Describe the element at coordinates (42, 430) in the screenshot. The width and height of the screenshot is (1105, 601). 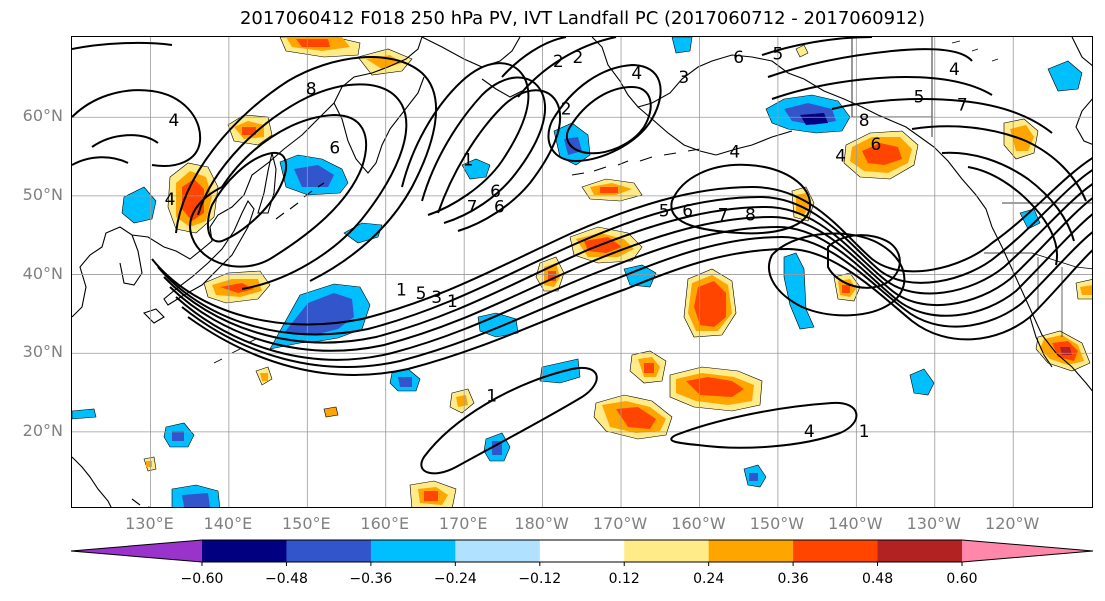
I see `latitude-label: 20°N` at that location.